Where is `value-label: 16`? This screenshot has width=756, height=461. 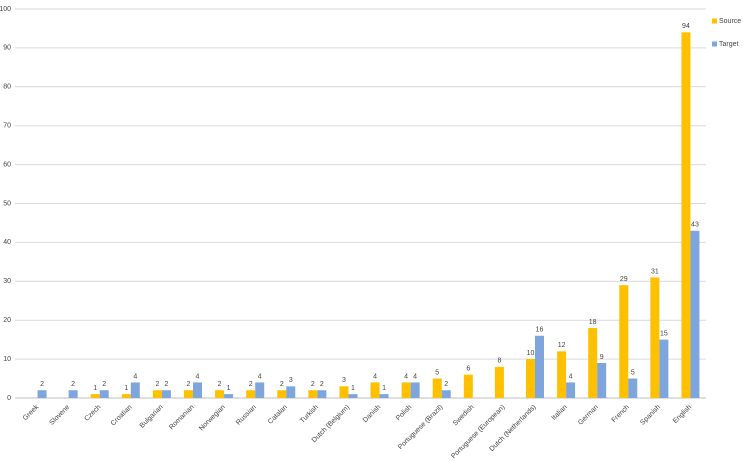 value-label: 16 is located at coordinates (540, 330).